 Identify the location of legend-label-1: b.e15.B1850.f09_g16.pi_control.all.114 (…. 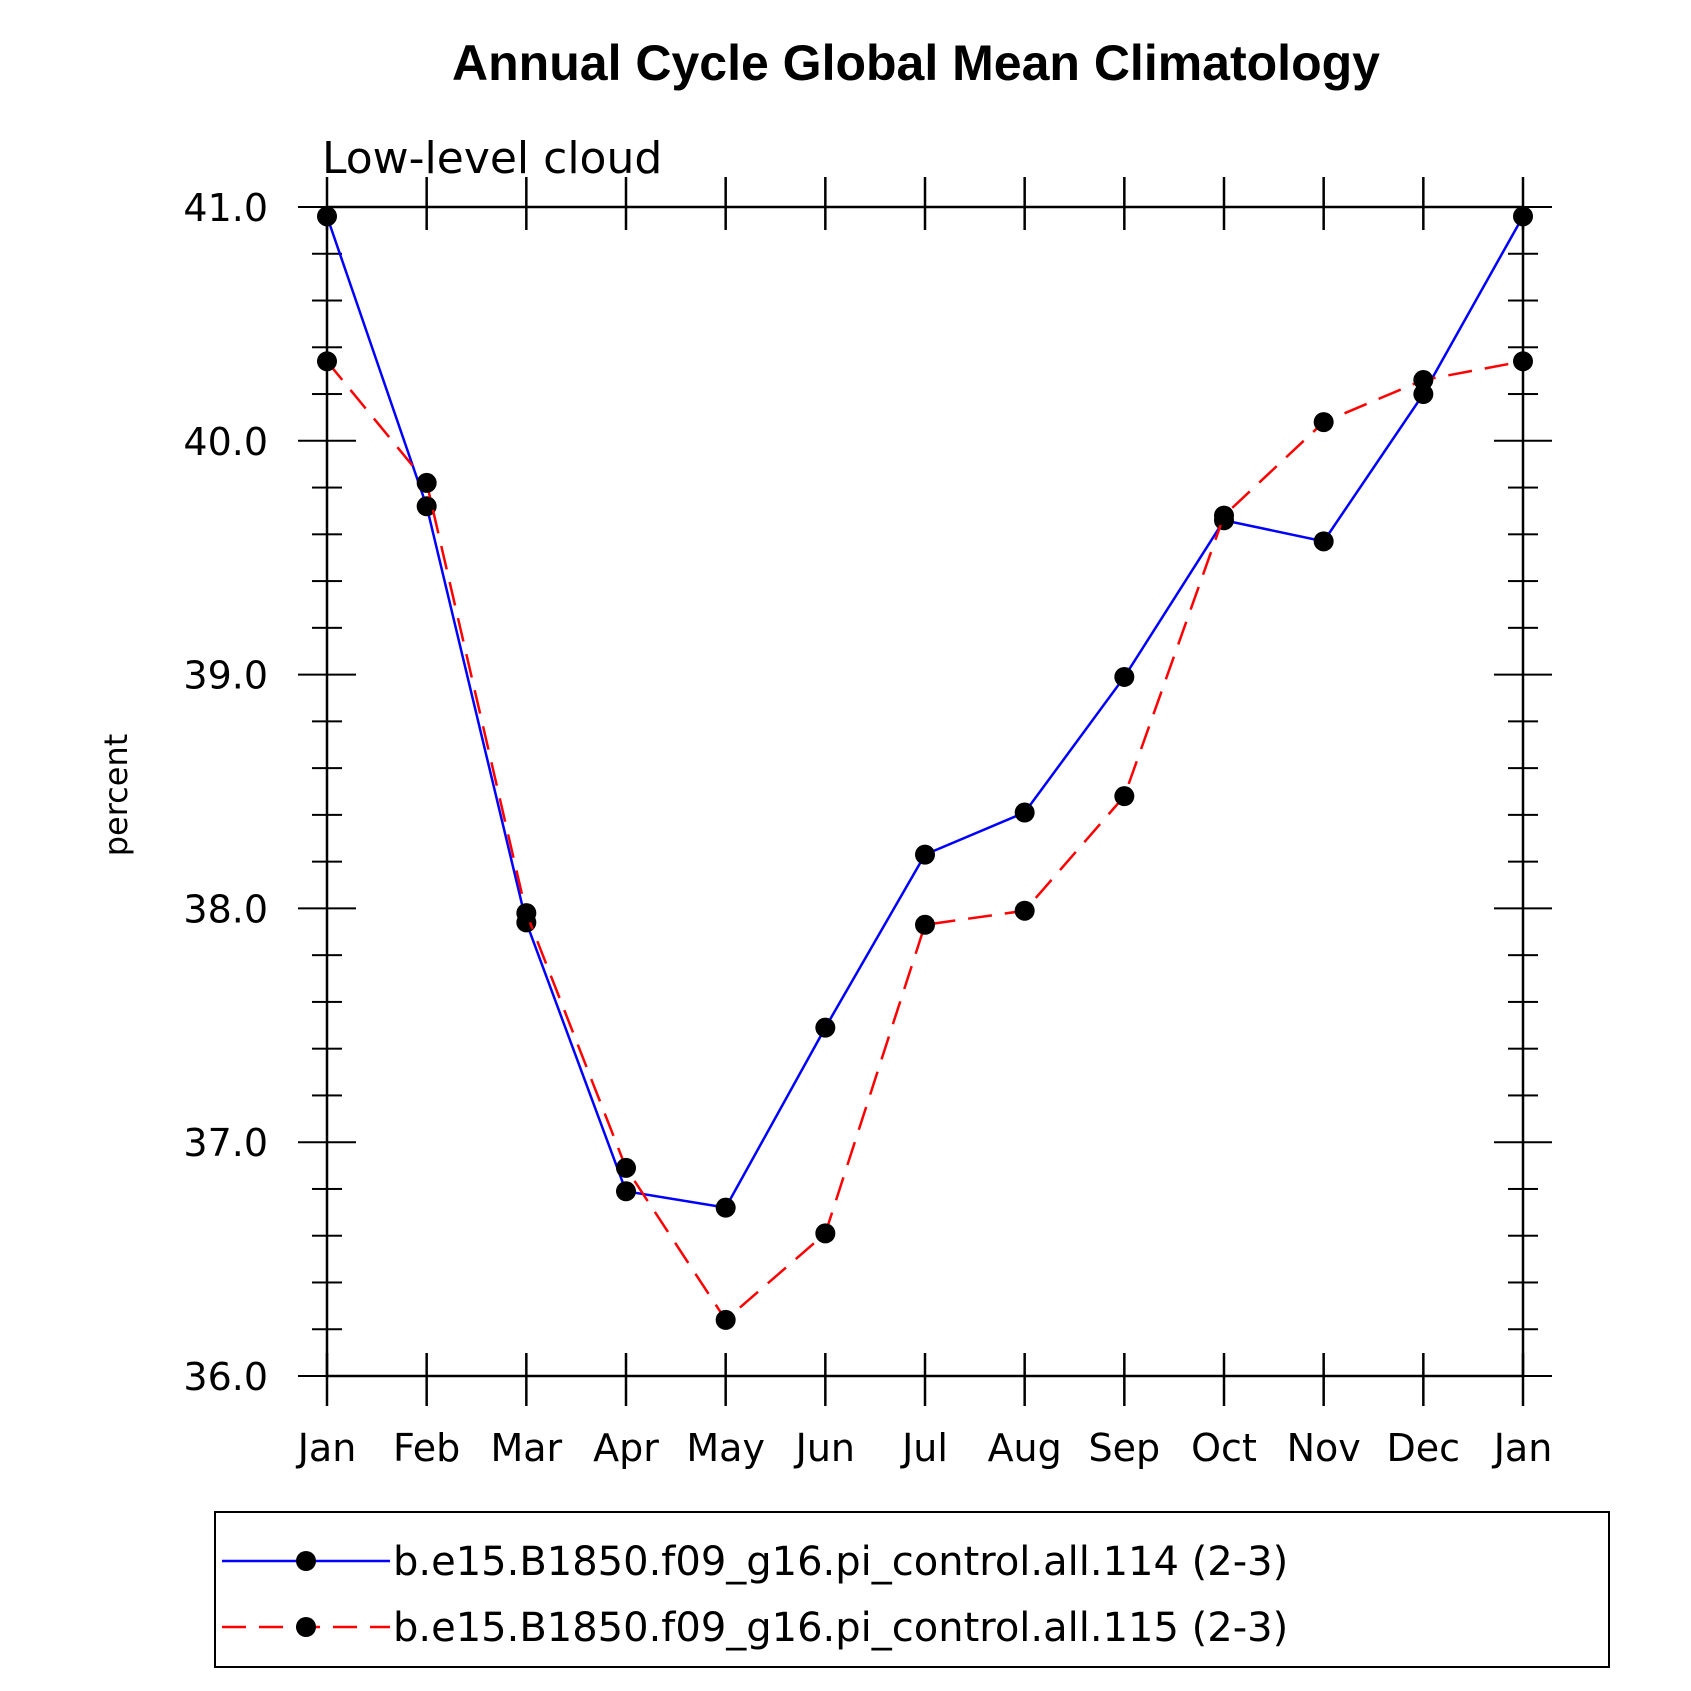
(840, 1562).